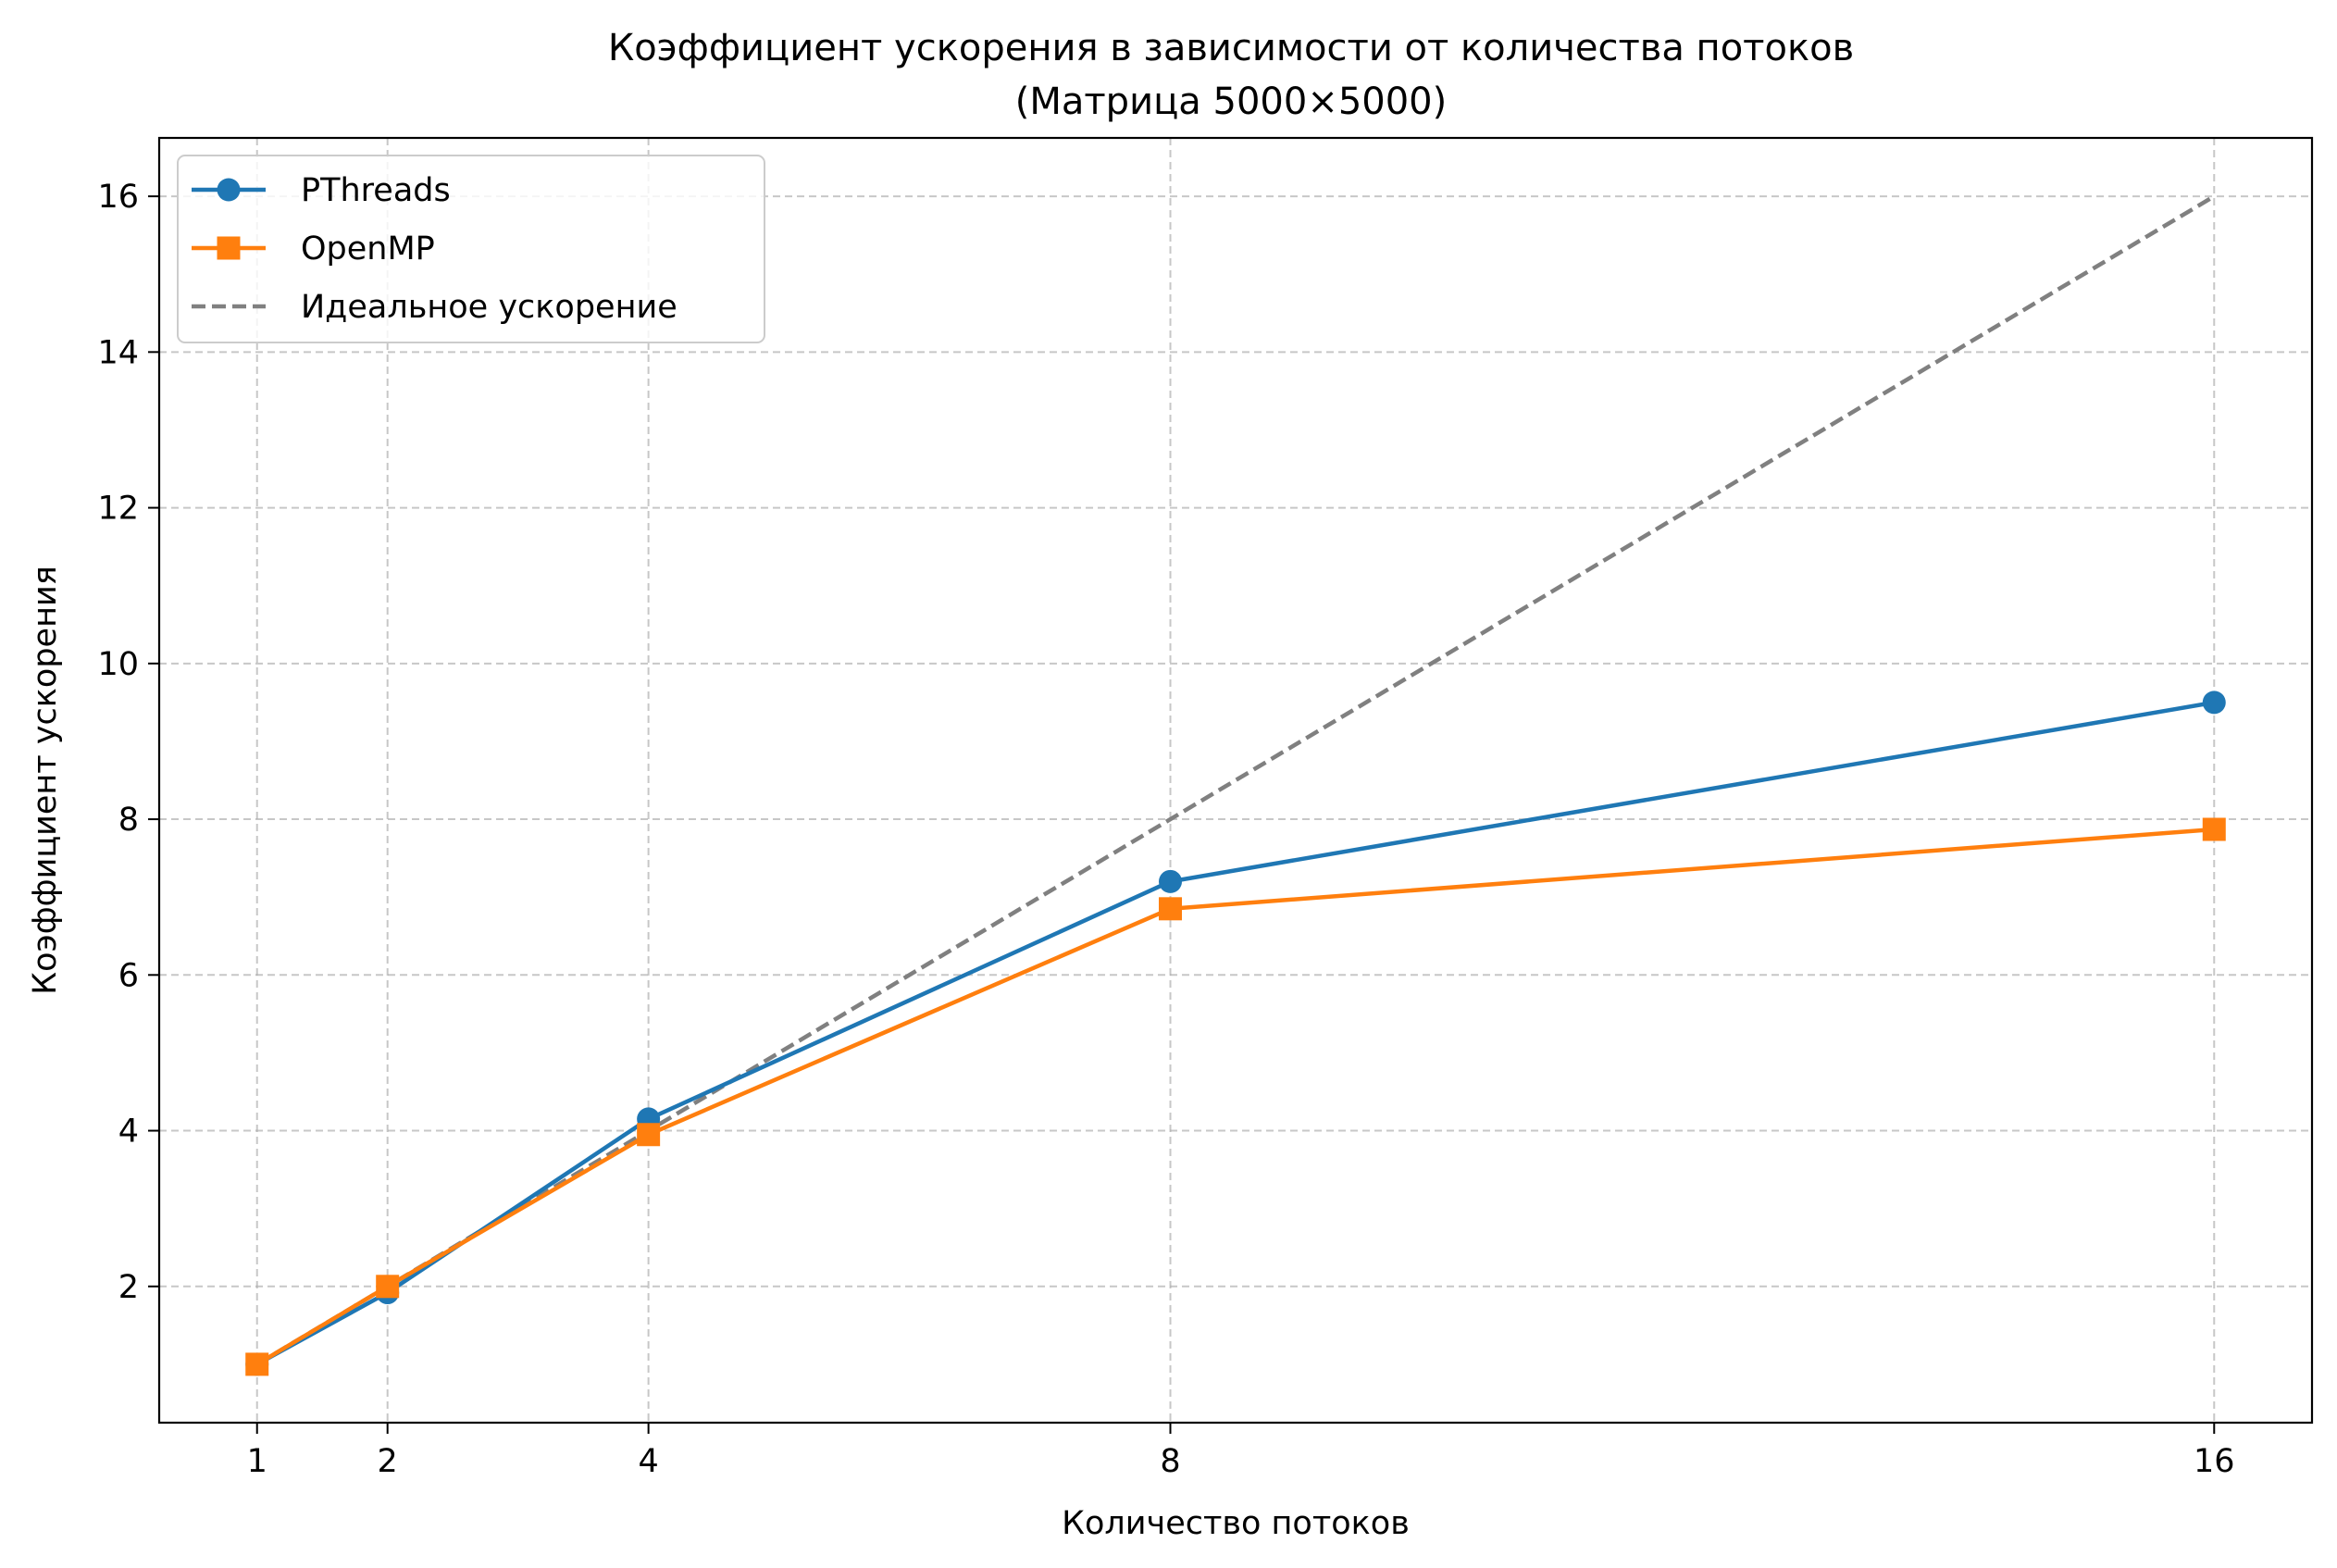 The image size is (2337, 1568). What do you see at coordinates (1170, 1461) in the screenshot?
I see `x-tick-label: 8` at bounding box center [1170, 1461].